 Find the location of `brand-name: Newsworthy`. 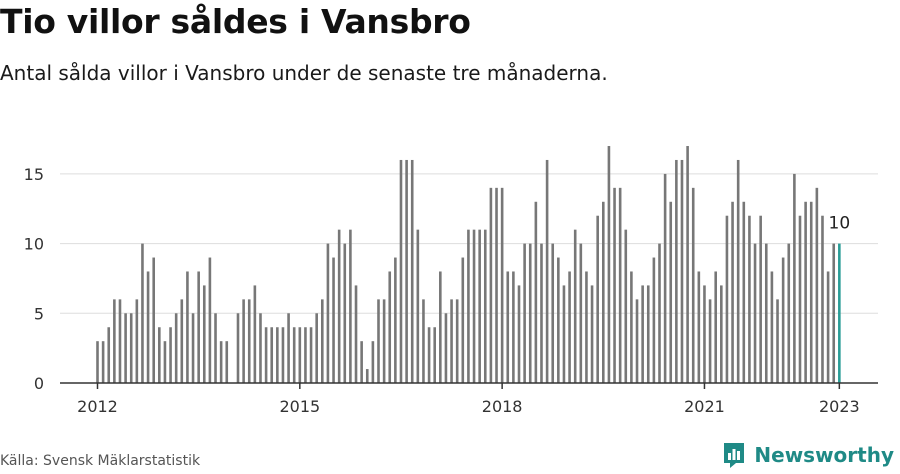

brand-name: Newsworthy is located at coordinates (824, 455).